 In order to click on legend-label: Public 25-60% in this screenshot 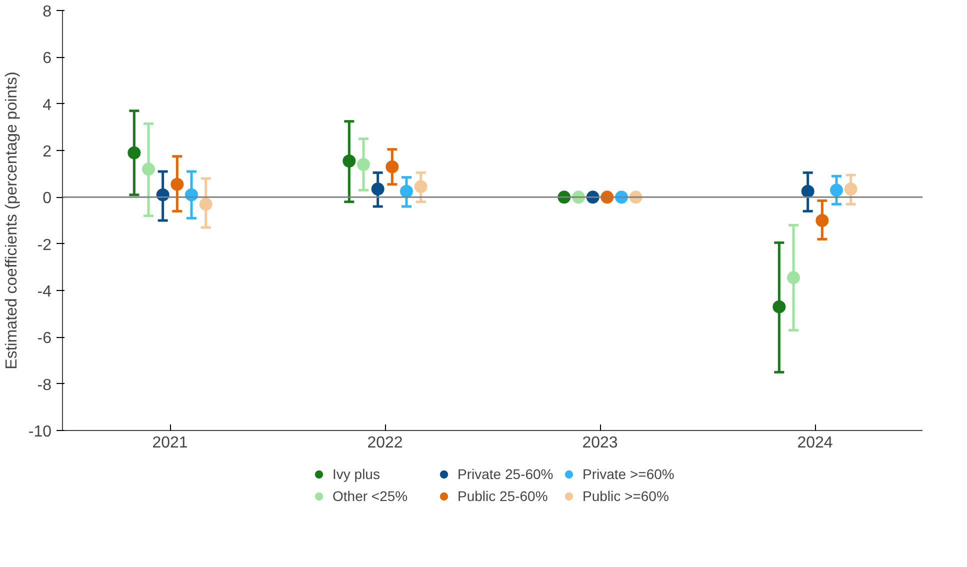, I will do `click(503, 496)`.